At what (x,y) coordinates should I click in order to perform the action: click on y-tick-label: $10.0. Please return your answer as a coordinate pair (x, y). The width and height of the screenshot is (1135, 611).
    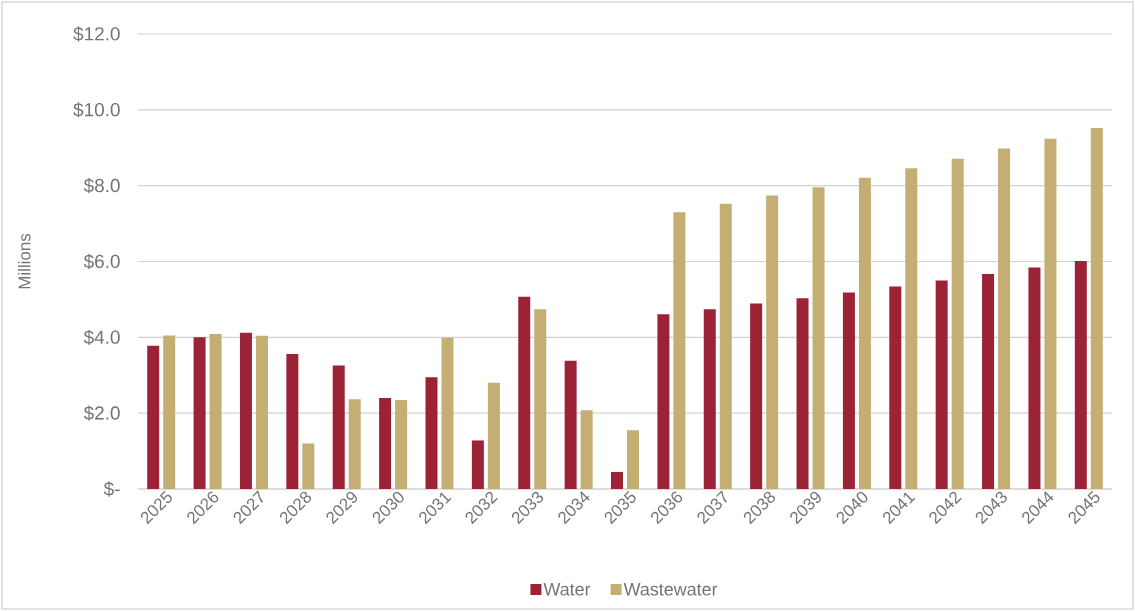
    Looking at the image, I should click on (96, 110).